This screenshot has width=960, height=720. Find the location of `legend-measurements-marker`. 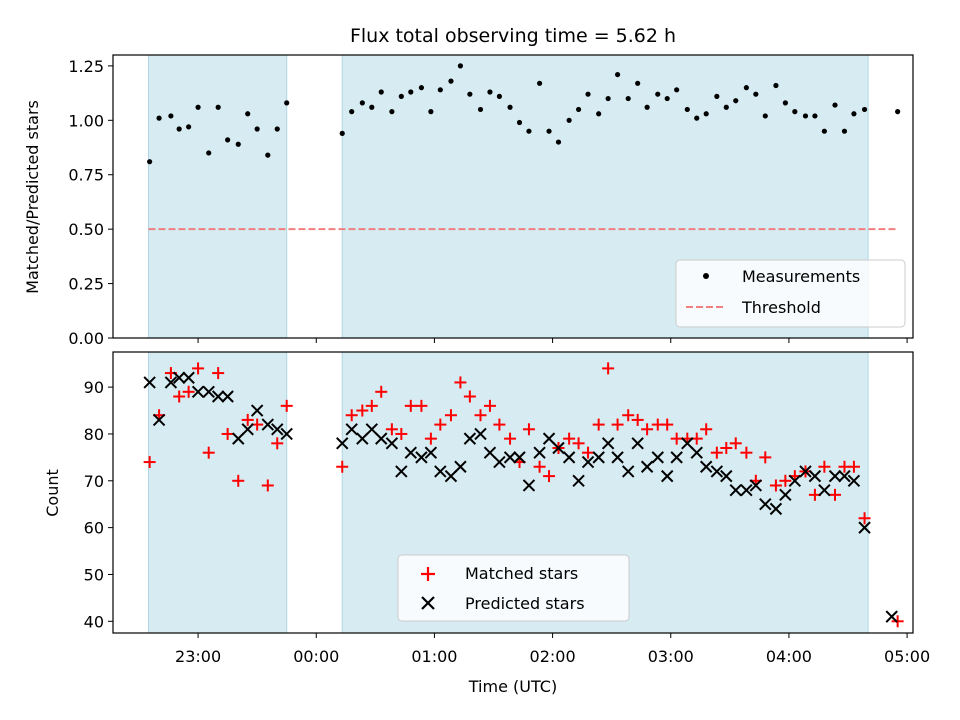

legend-measurements-marker is located at coordinates (706, 276).